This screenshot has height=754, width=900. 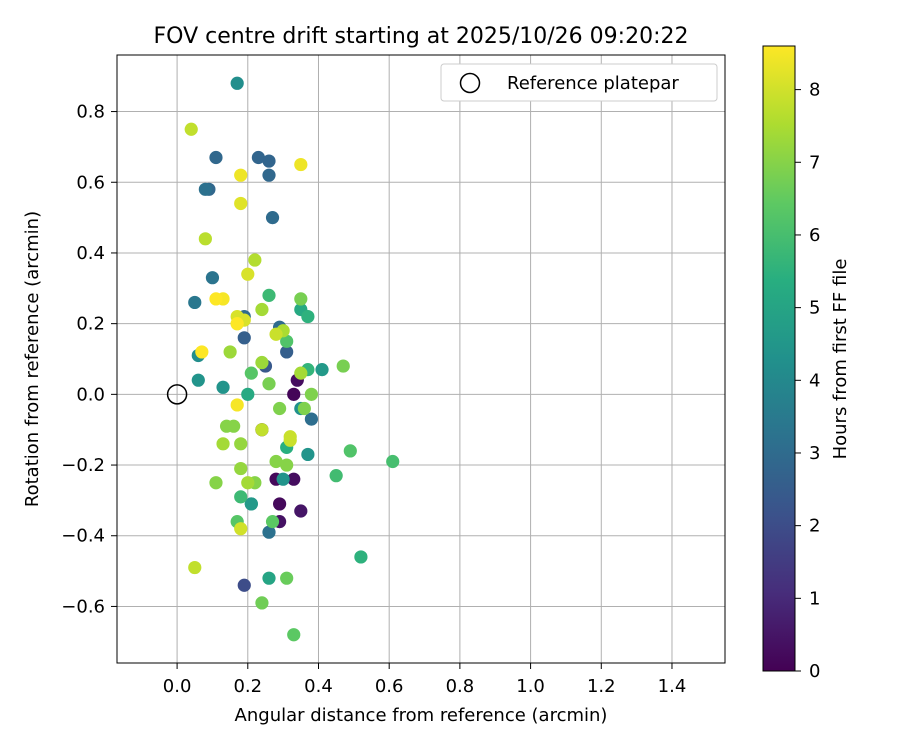 I want to click on colorbar-label: Hours from first FF file, so click(x=840, y=359).